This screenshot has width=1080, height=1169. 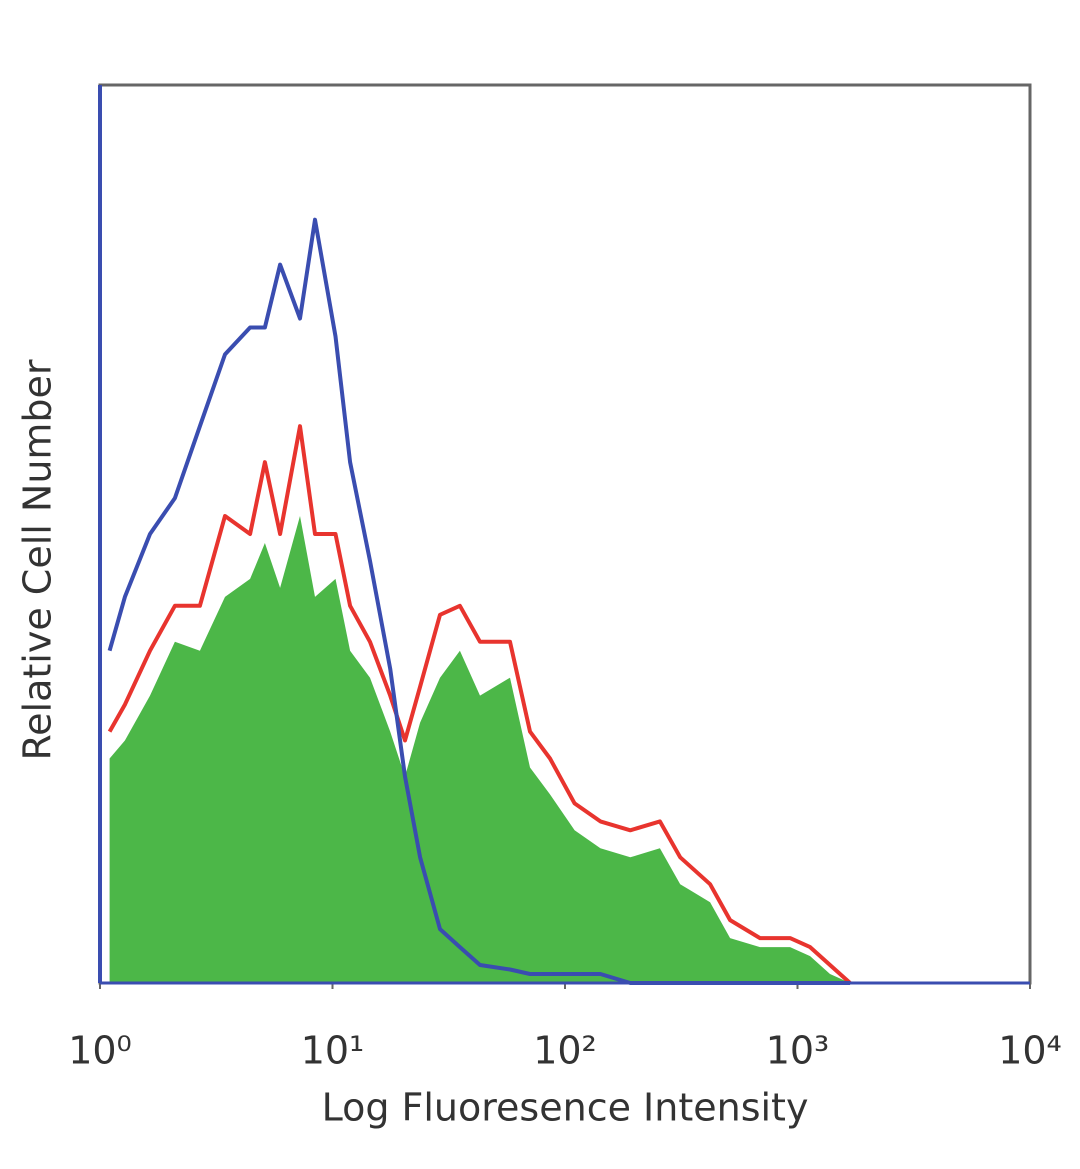 What do you see at coordinates (798, 1051) in the screenshot?
I see `x-tick-label: 10³` at bounding box center [798, 1051].